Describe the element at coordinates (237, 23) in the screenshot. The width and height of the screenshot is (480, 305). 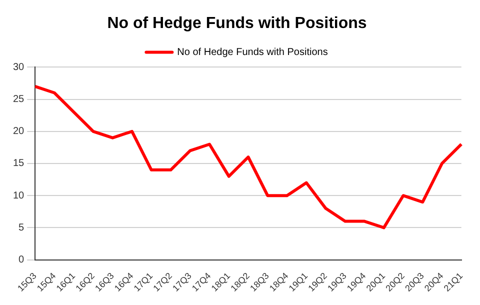
I see `chart-title: No of Hedge Funds with Positions` at that location.